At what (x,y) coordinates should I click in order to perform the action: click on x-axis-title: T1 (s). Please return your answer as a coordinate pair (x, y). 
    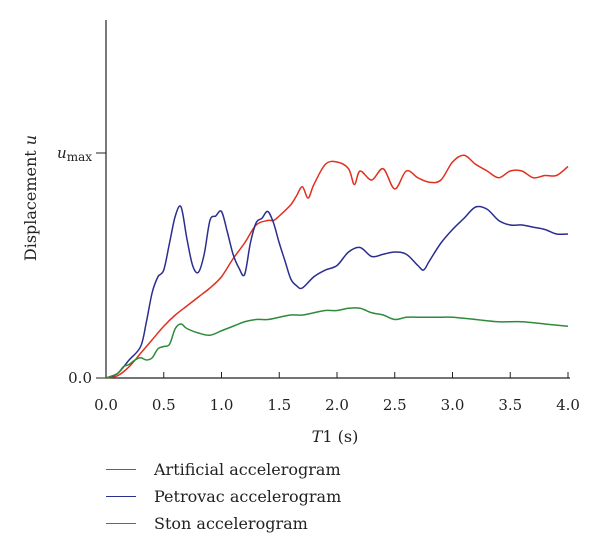
    Looking at the image, I should click on (335, 436).